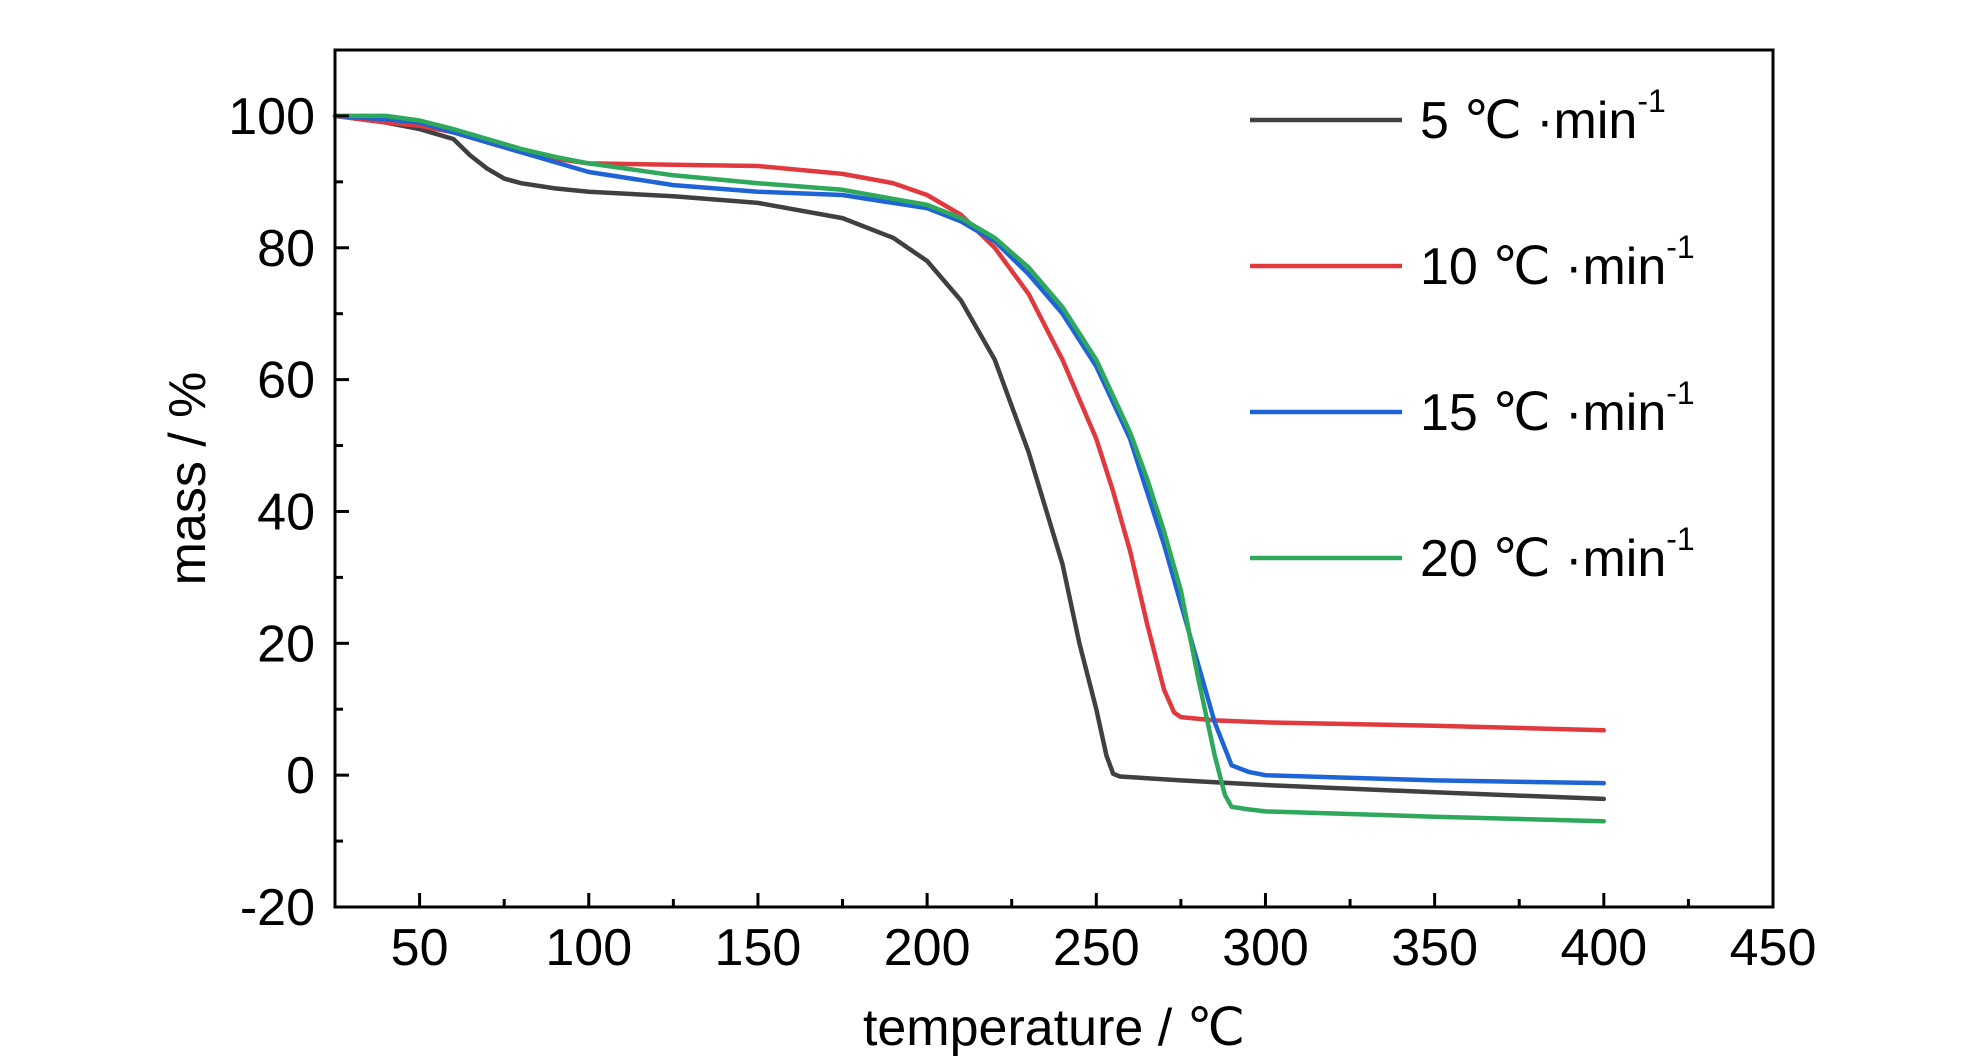 The image size is (1984, 1062). I want to click on x-tick-label: 100, so click(588, 948).